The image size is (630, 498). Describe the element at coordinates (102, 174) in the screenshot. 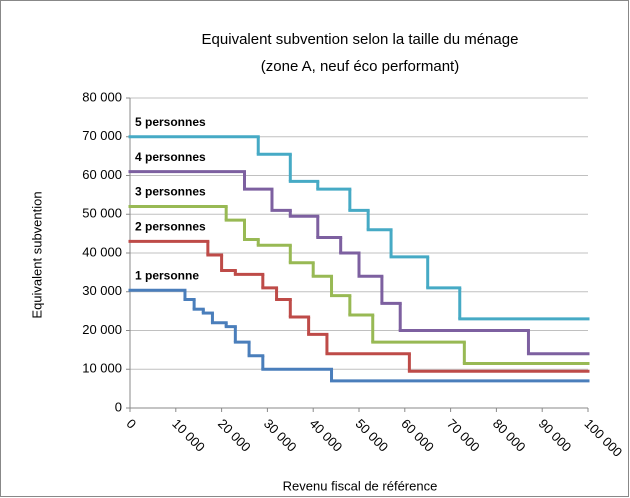

I see `y-tick-label: 60 000` at that location.